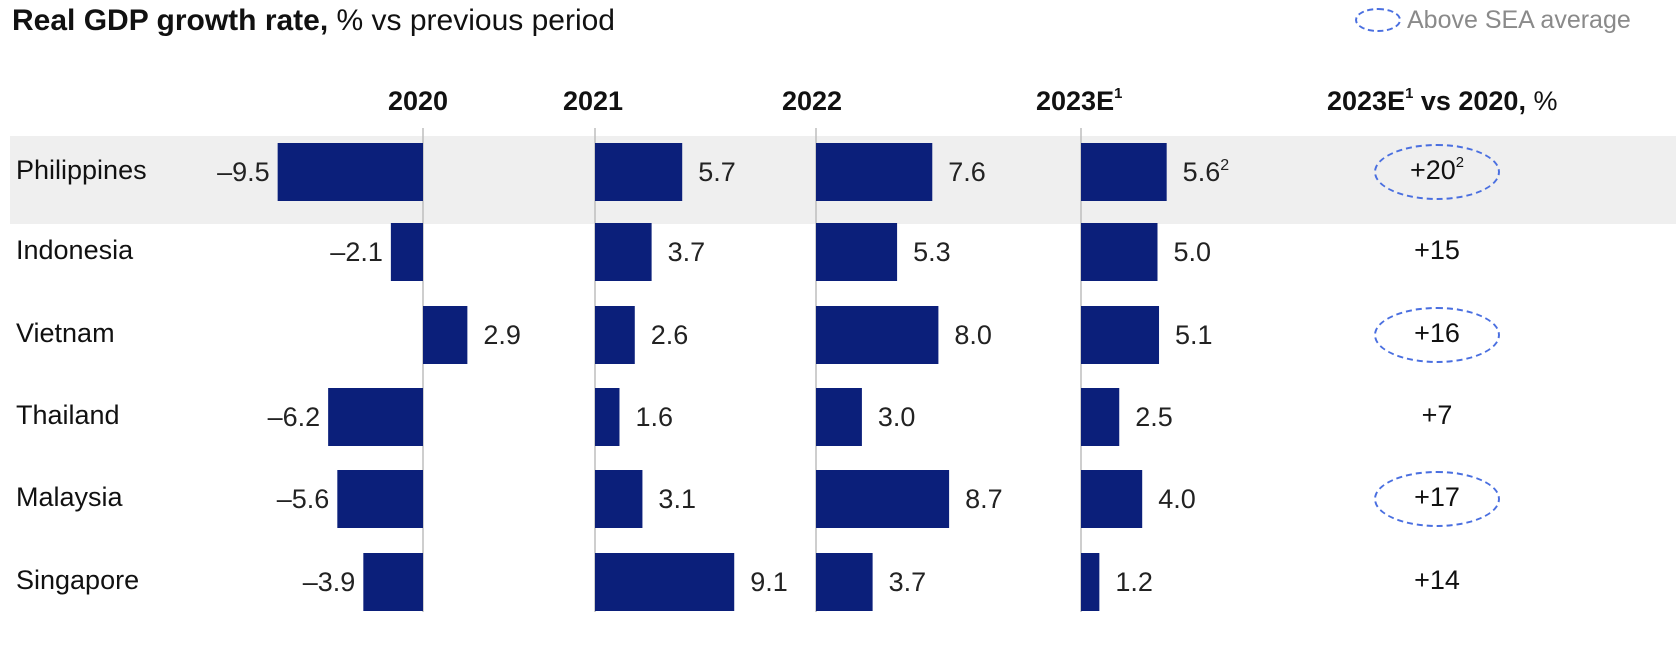 The image size is (1676, 656). Describe the element at coordinates (1112, 499) in the screenshot. I see `bar-2023e-malaysia` at that location.